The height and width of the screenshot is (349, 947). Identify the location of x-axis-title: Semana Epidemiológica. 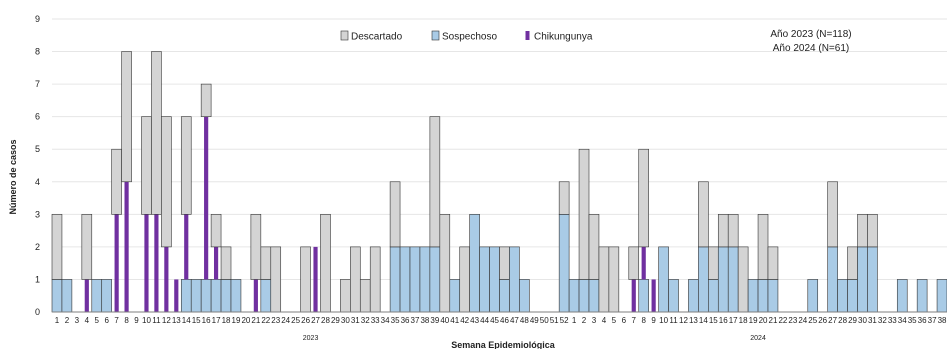
(503, 344).